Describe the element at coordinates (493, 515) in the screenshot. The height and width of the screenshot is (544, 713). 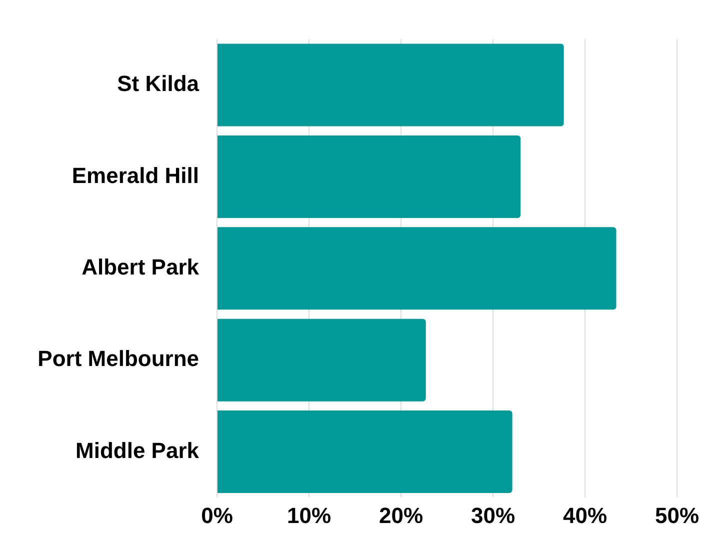
I see `x-tick-label: 30%` at that location.